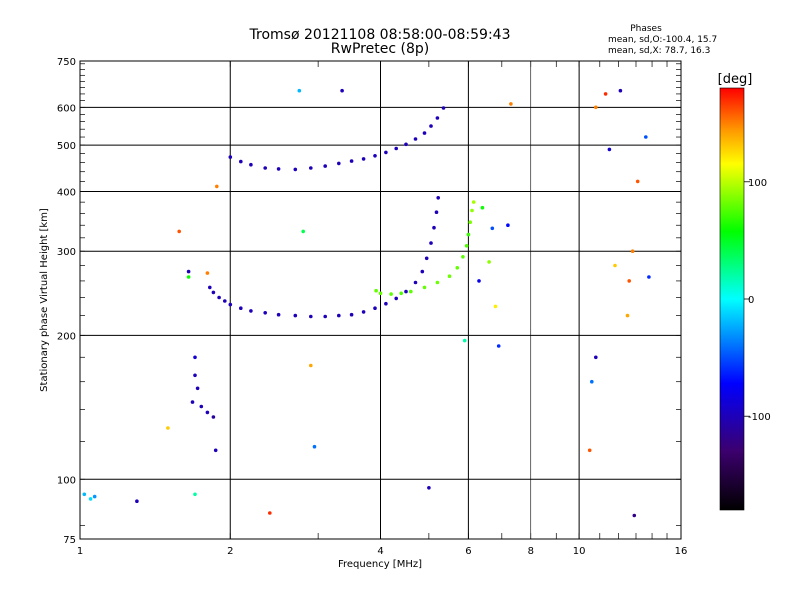 This screenshot has width=800, height=600. What do you see at coordinates (66, 480) in the screenshot?
I see `y-tick-label: 100` at bounding box center [66, 480].